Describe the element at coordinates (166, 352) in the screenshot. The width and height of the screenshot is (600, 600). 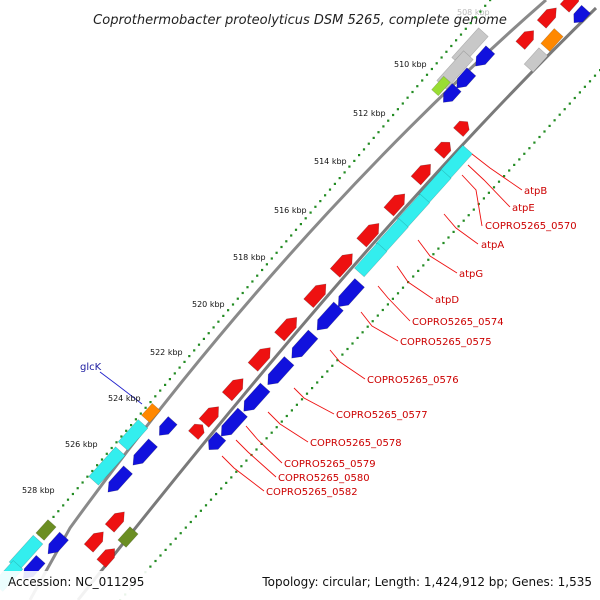
I see `tick-label: 522 kbp` at that location.